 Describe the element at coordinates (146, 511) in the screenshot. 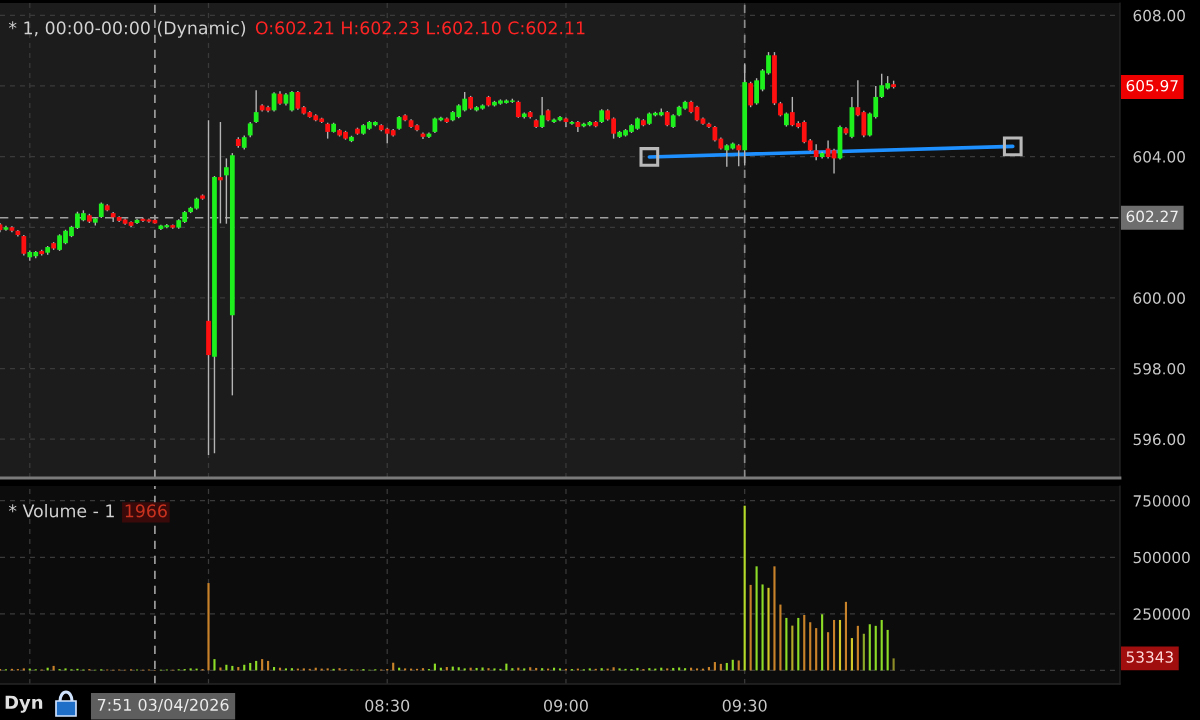

I see `text: 1966` at that location.